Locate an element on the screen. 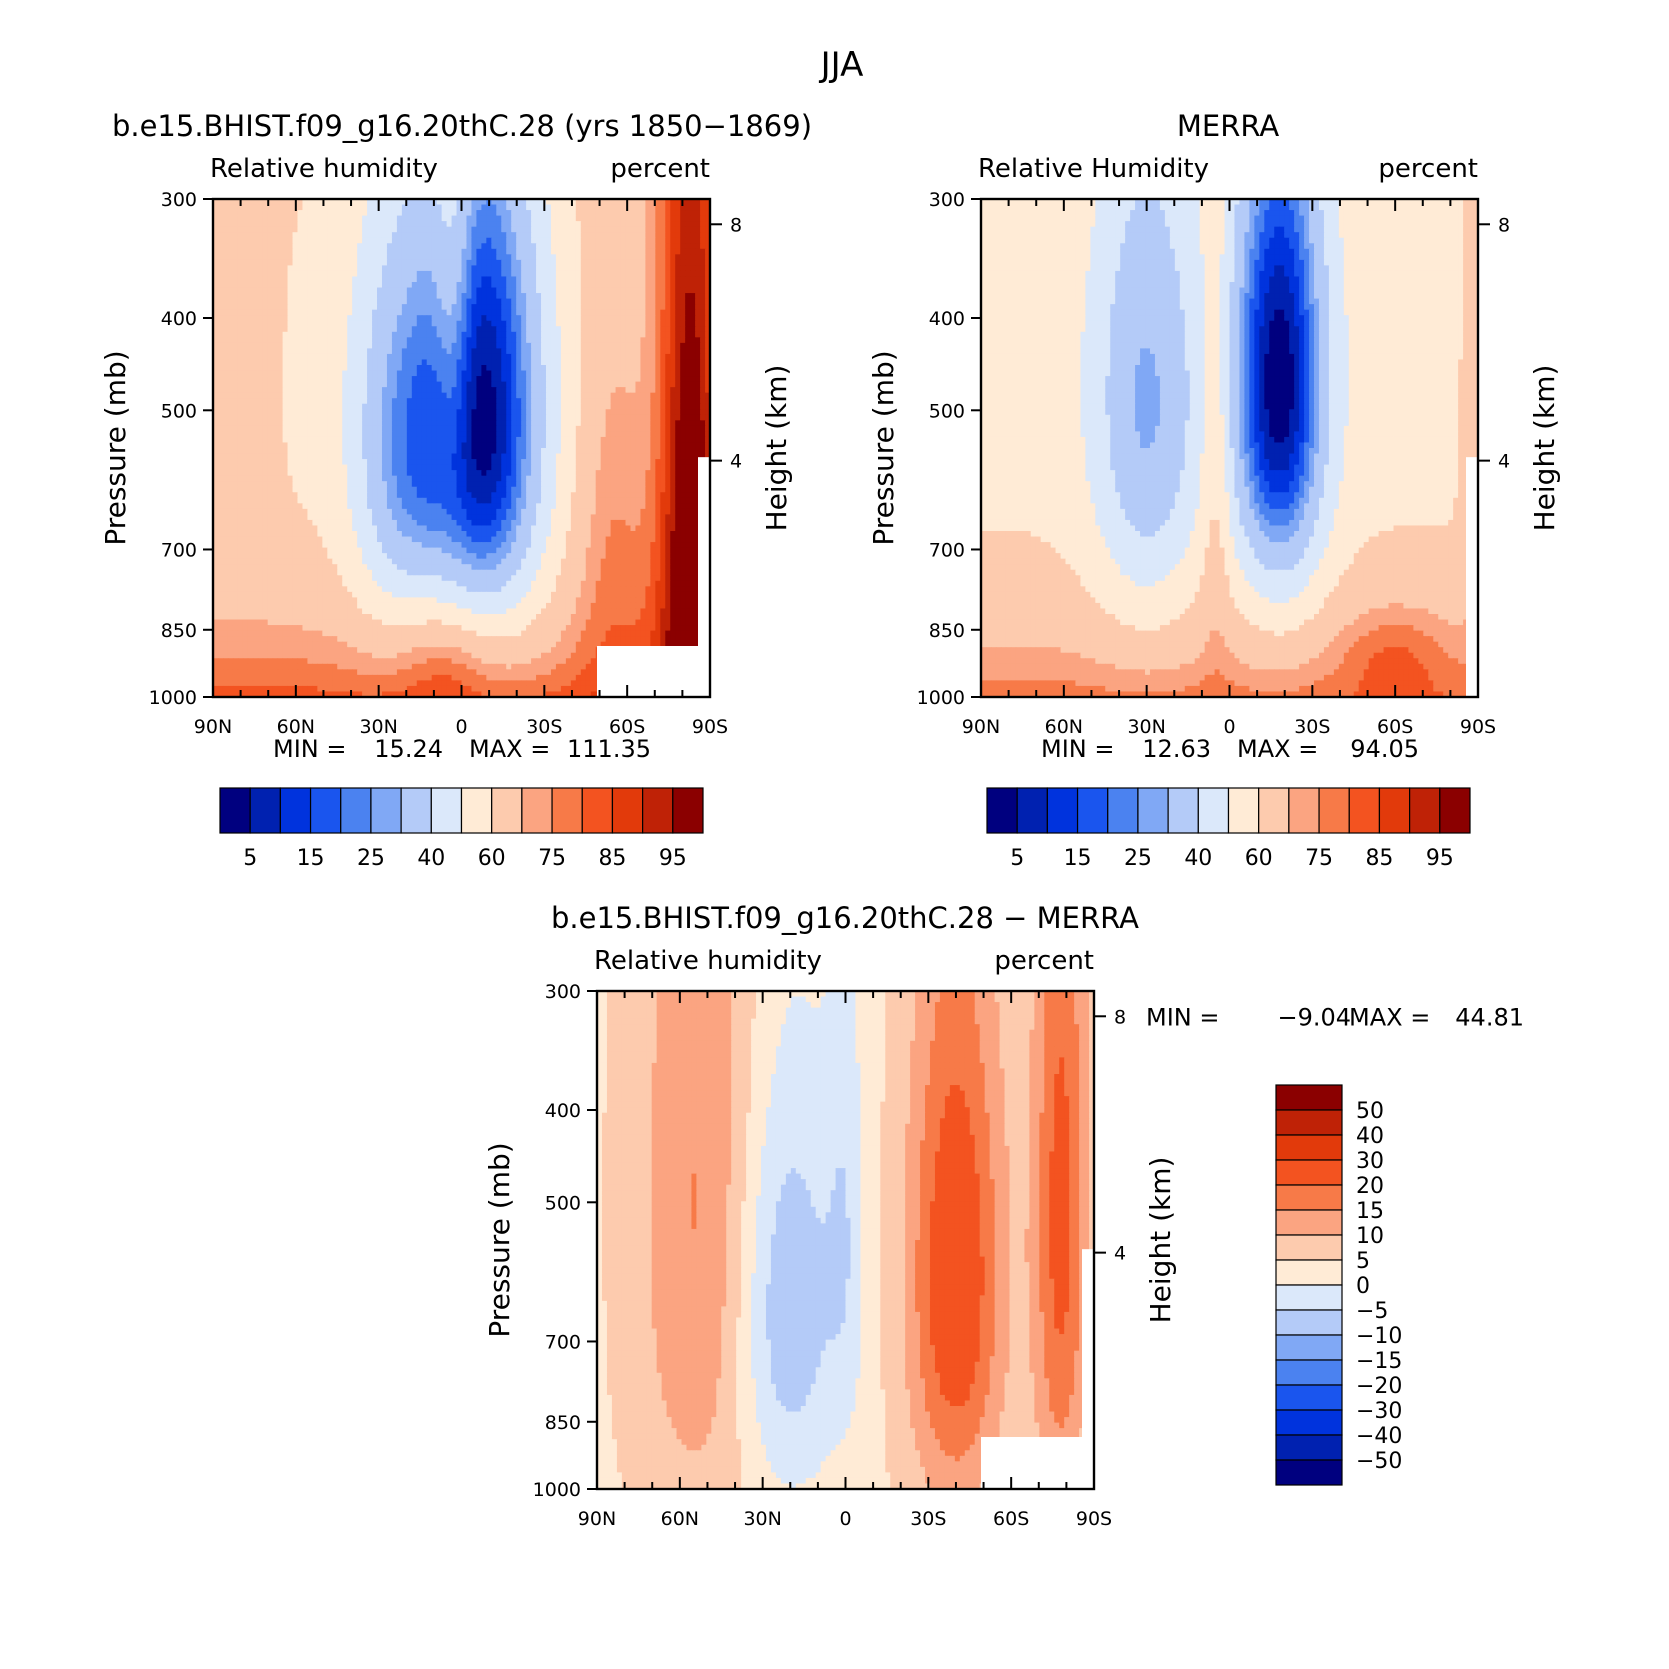 Image resolution: width=1669 pixels, height=1669 pixels. colorbar-label: −15 is located at coordinates (1379, 1361).